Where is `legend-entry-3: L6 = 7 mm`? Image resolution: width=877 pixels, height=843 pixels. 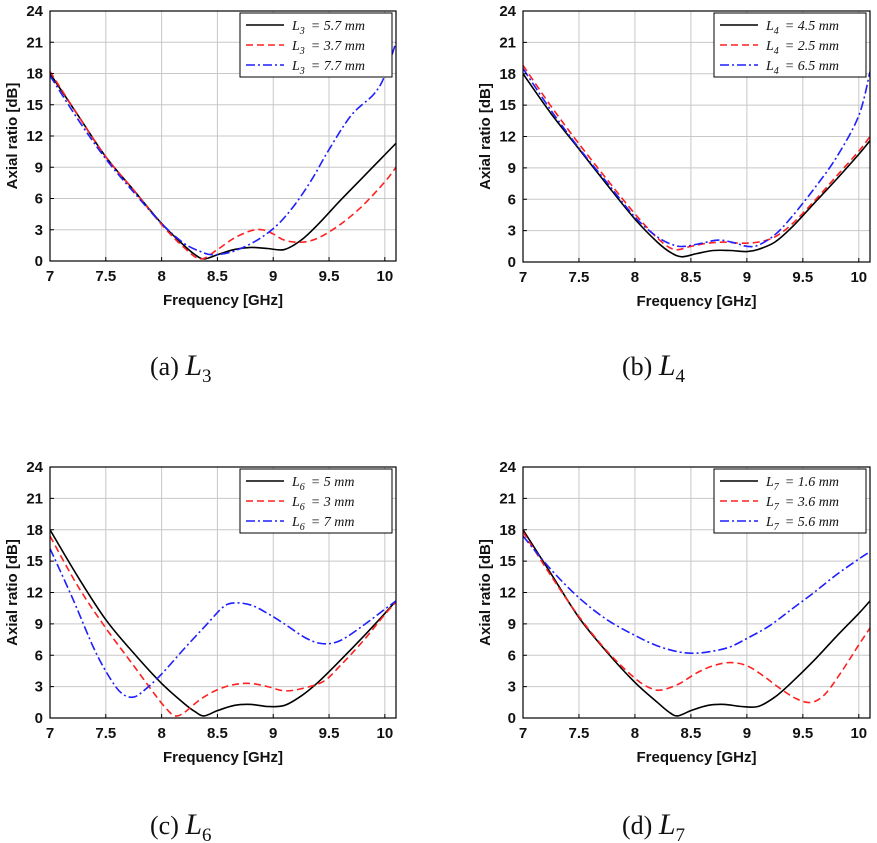
legend-entry-3: L6 = 7 mm is located at coordinates (322, 524).